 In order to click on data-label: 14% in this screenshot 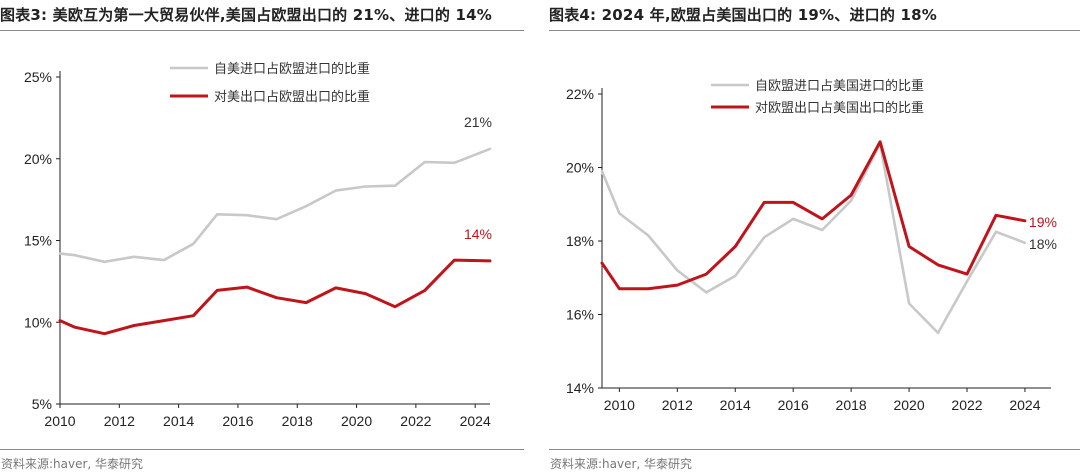, I will do `click(478, 234)`.